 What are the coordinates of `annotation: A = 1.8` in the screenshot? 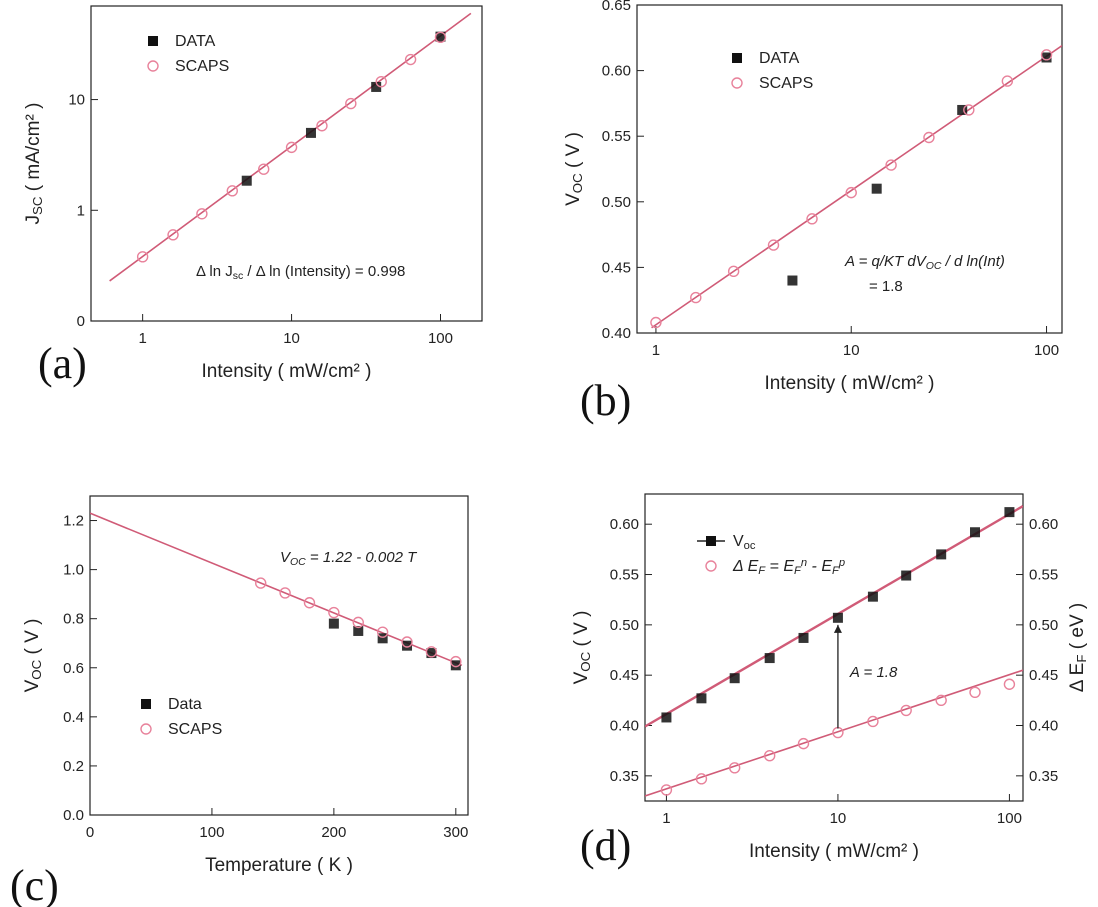 It's located at (873, 672).